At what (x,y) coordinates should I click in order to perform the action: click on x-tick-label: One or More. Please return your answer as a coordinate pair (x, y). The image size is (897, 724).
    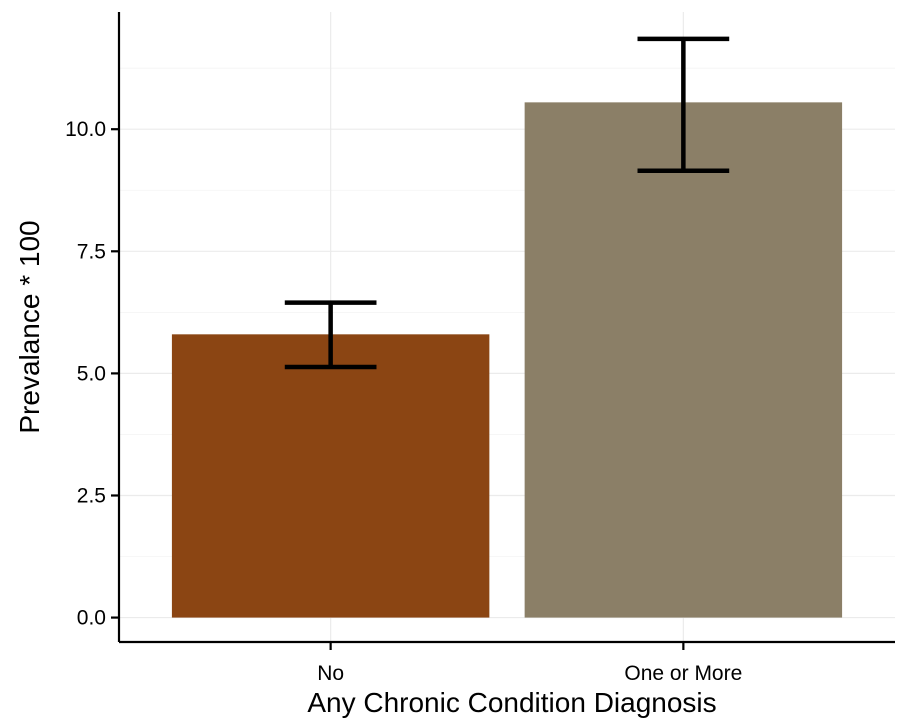
    Looking at the image, I should click on (683, 673).